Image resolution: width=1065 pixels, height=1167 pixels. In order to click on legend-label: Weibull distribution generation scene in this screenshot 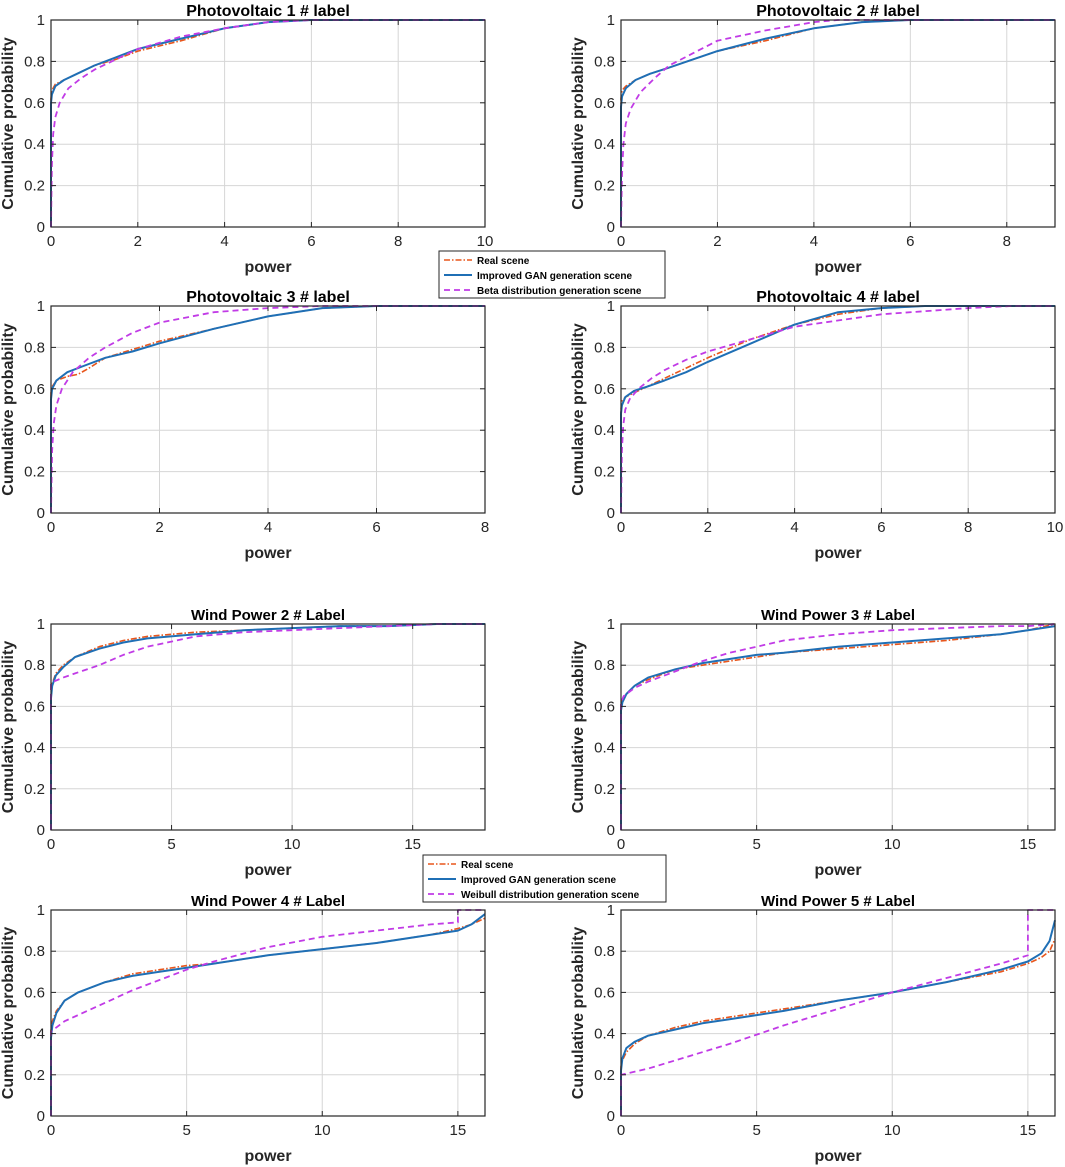, I will do `click(550, 895)`.